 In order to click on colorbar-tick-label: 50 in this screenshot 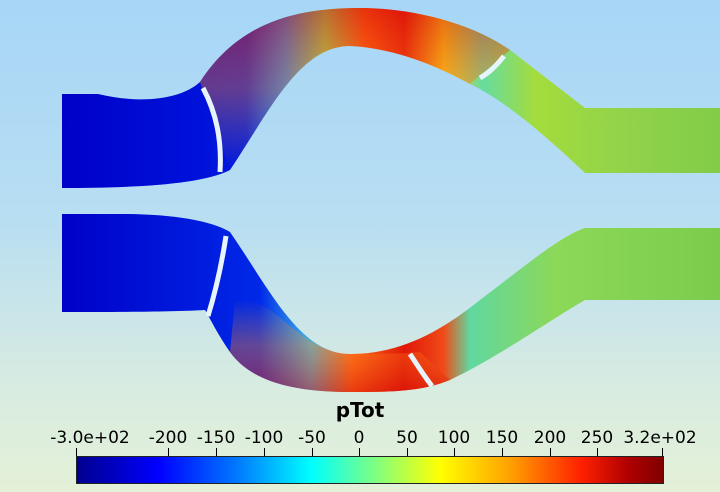, I will do `click(407, 438)`.